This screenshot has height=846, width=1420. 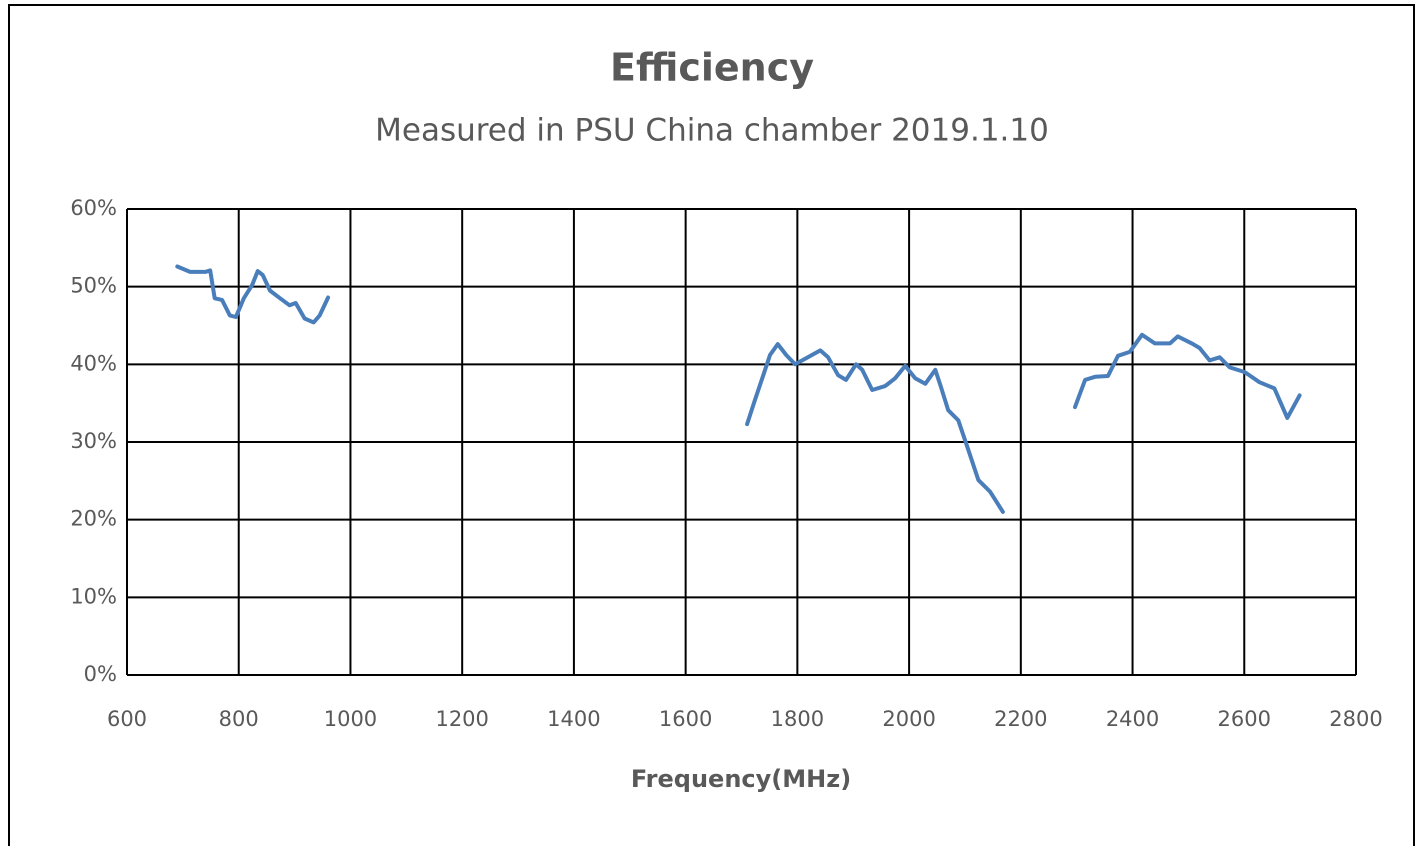 What do you see at coordinates (712, 131) in the screenshot?
I see `chart-subtitle: Measured in PSU China chamber 2019.1.10` at bounding box center [712, 131].